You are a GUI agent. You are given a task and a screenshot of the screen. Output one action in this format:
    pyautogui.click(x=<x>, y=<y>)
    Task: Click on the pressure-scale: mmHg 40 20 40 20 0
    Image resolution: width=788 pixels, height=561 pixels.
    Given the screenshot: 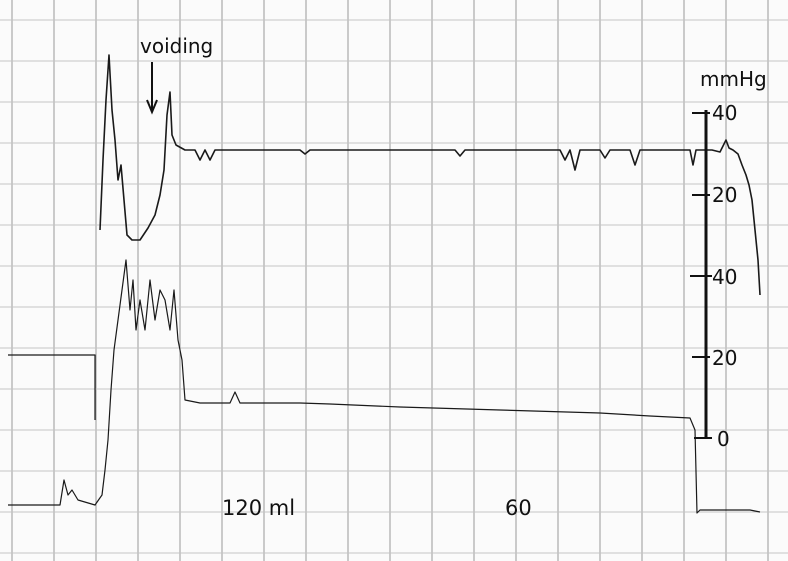 What is the action you would take?
    pyautogui.click(x=728, y=259)
    